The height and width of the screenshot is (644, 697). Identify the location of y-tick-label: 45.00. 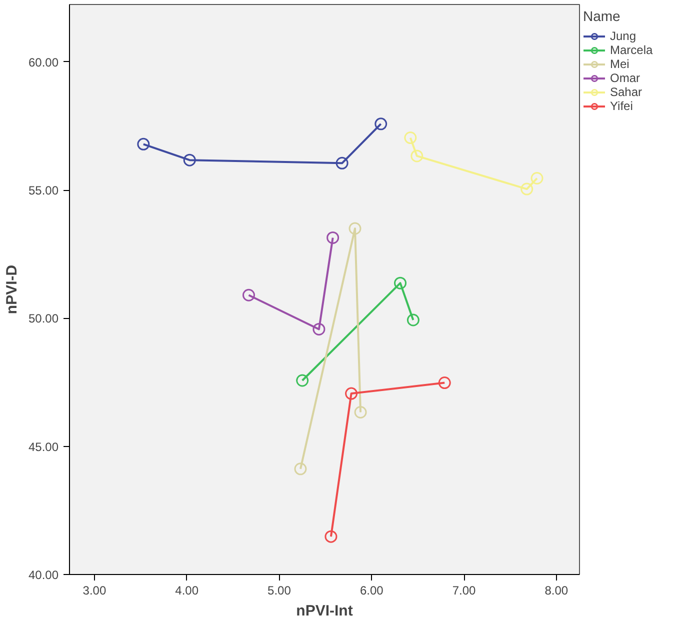
(43, 447).